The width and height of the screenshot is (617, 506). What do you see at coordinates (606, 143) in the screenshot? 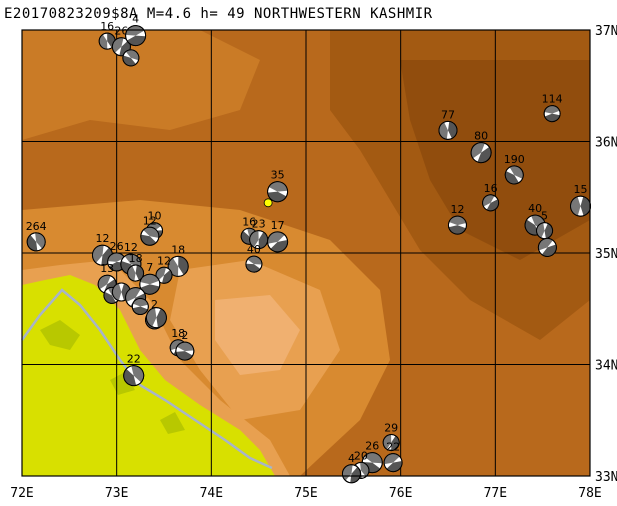
I see `y-tick-label: 36N` at bounding box center [606, 143].